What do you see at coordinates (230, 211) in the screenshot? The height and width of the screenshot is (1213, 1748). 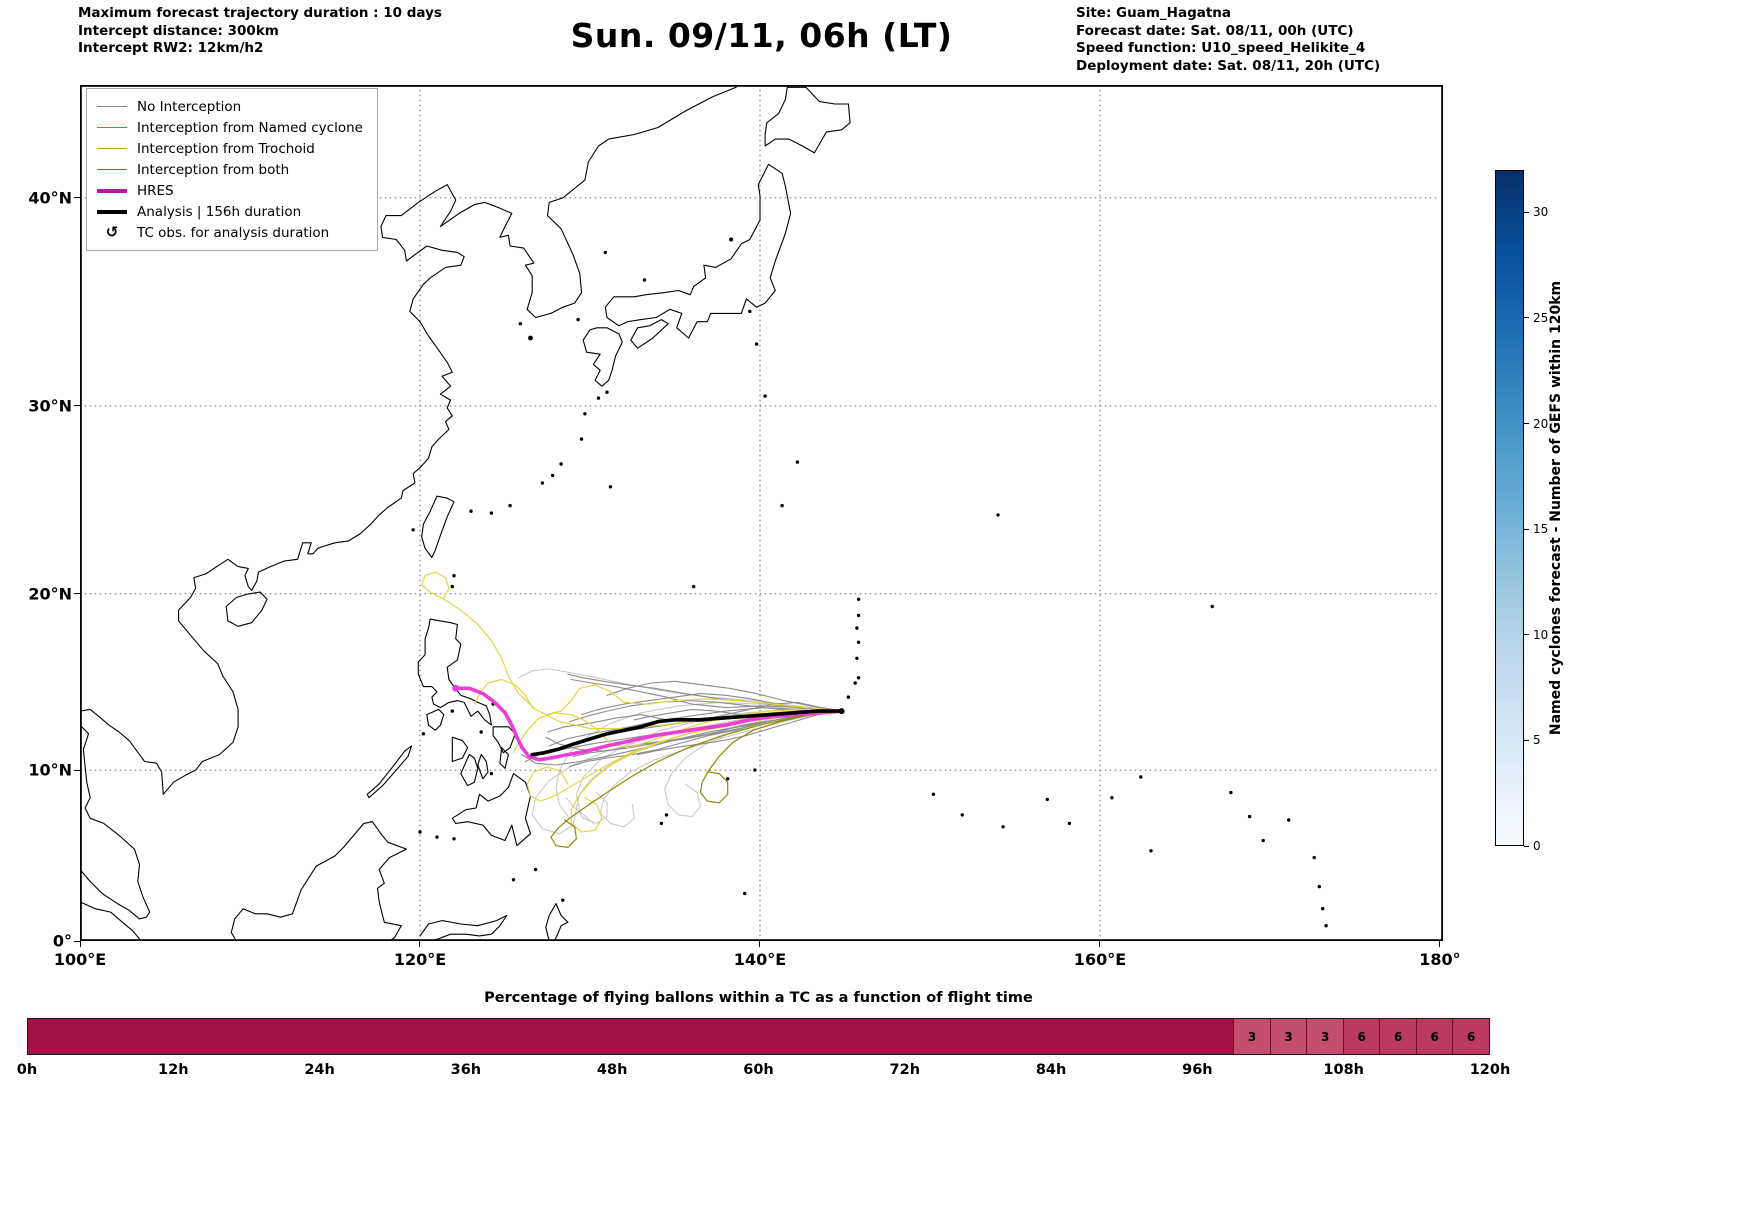 I see `legend-item: Analysis | 156h duration` at bounding box center [230, 211].